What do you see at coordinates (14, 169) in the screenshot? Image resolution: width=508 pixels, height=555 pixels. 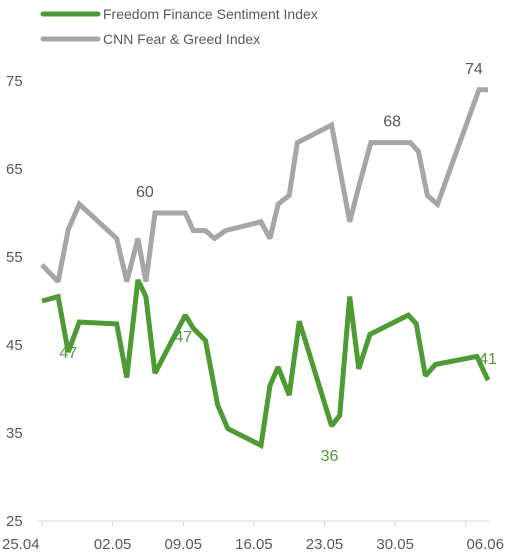 I see `y-tick-label: 65` at bounding box center [14, 169].